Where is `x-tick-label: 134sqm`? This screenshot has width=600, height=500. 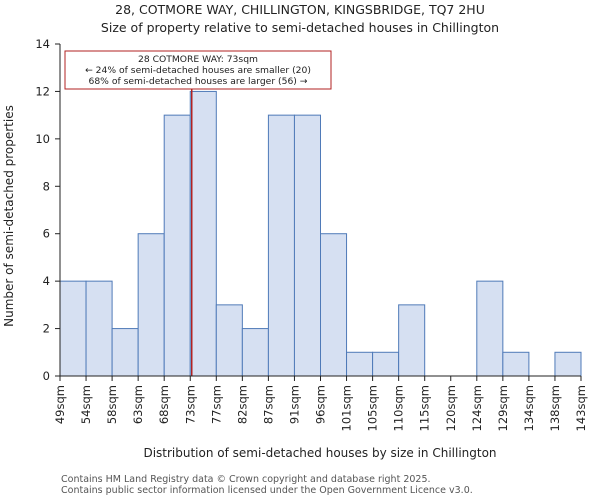 x-tick-label: 134sqm is located at coordinates (529, 408).